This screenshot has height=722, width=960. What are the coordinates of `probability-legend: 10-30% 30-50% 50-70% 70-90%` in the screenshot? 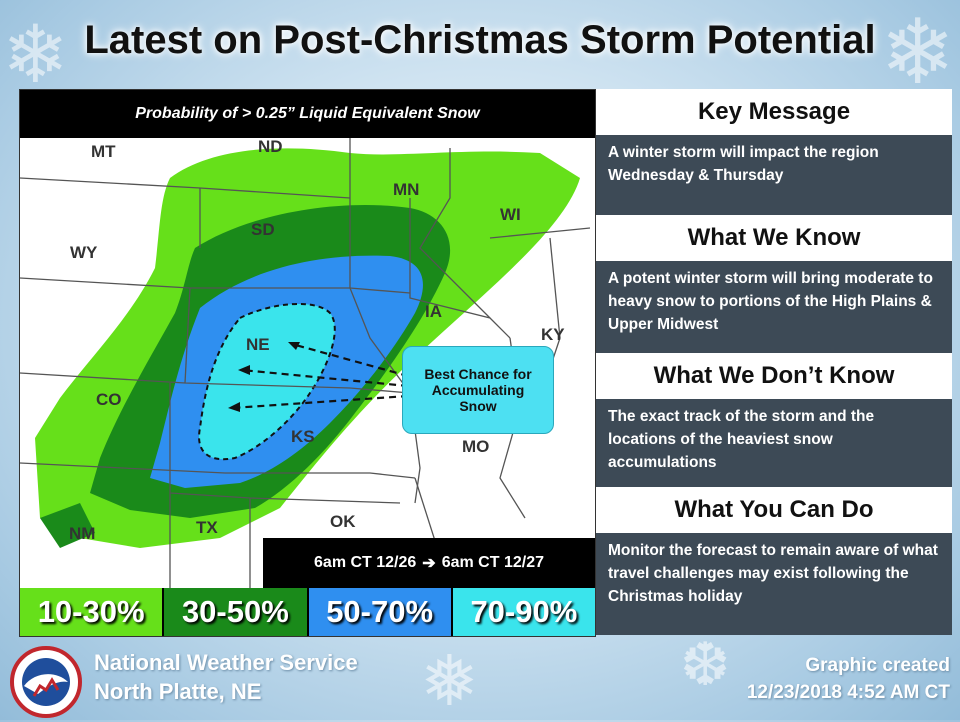 It's located at (307, 612).